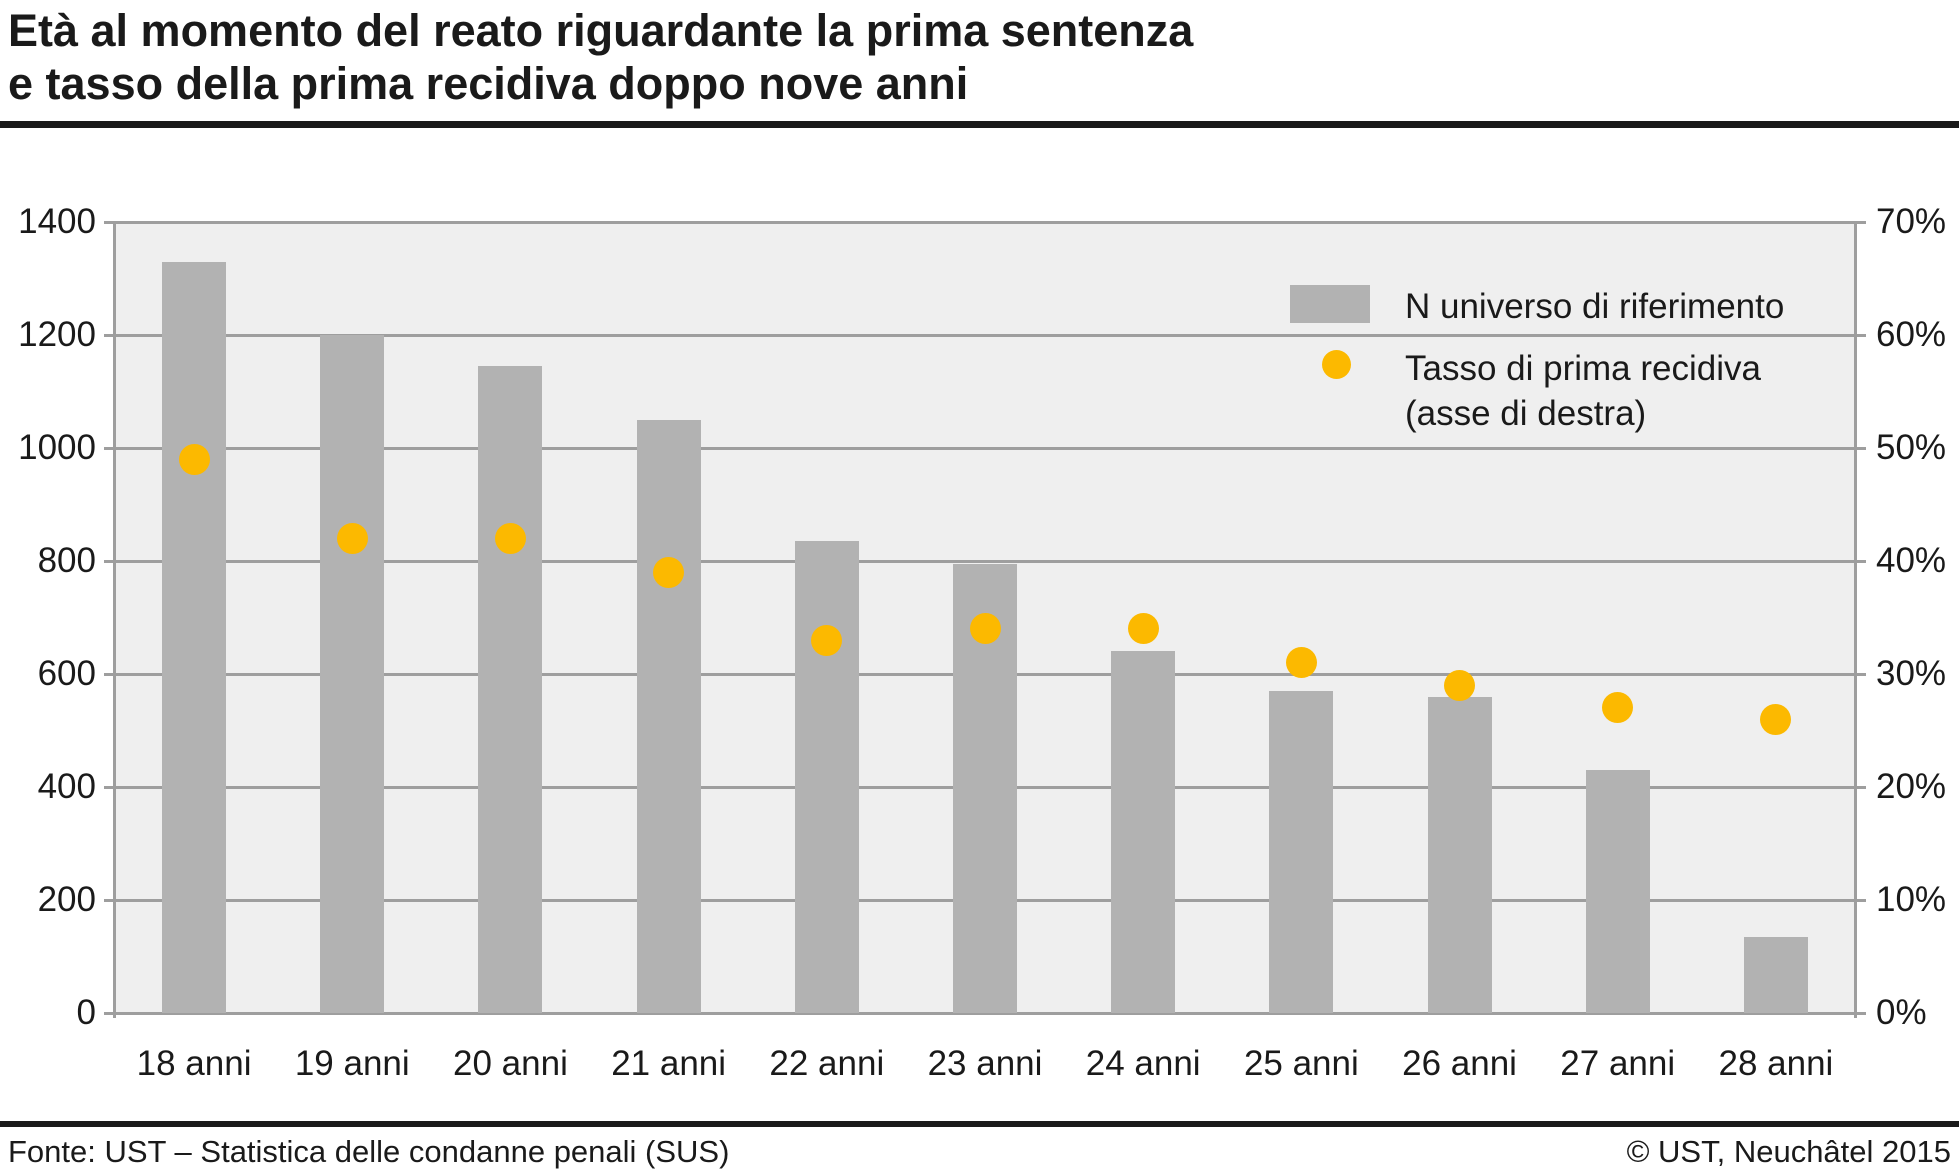 Image resolution: width=1959 pixels, height=1176 pixels. What do you see at coordinates (979, 1124) in the screenshot?
I see `footer-divider` at bounding box center [979, 1124].